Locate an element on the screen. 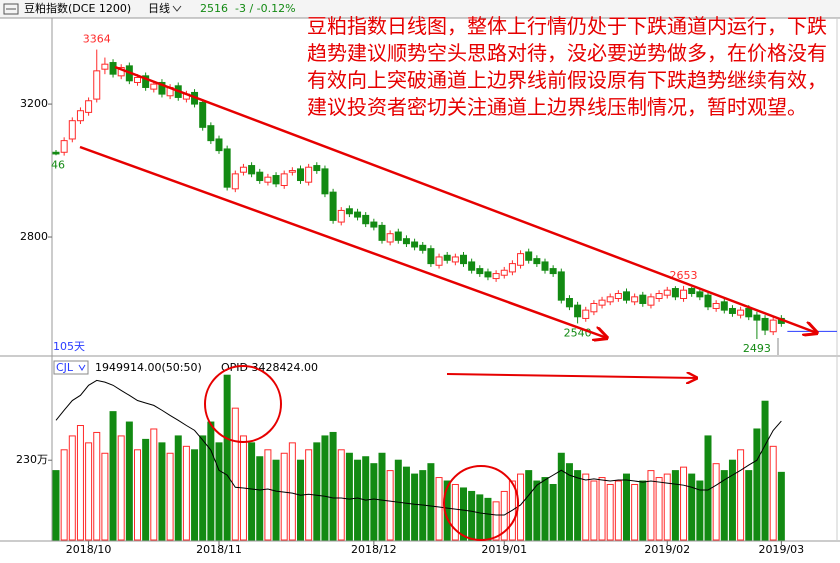  period: 日线 is located at coordinates (159, 8).